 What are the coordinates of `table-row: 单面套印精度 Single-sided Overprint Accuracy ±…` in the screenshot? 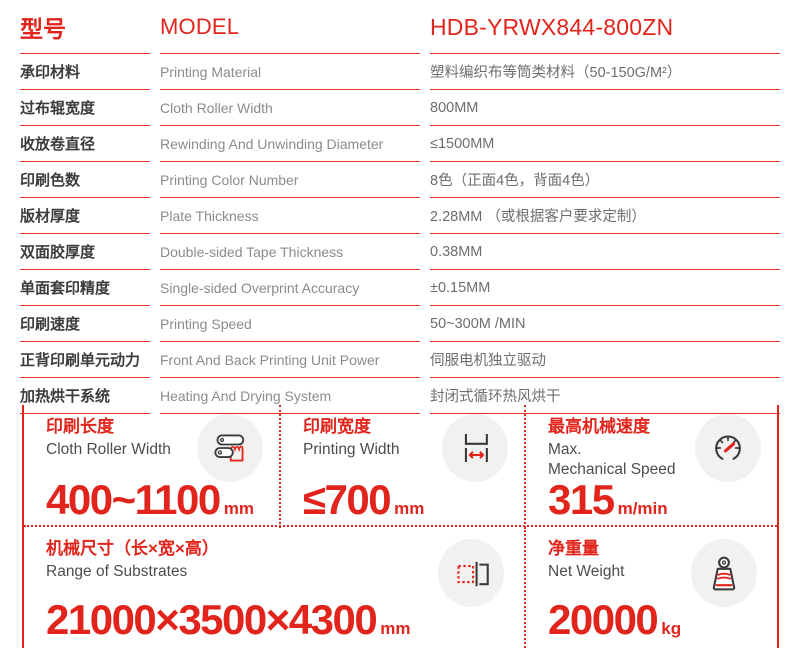 It's located at (400, 288).